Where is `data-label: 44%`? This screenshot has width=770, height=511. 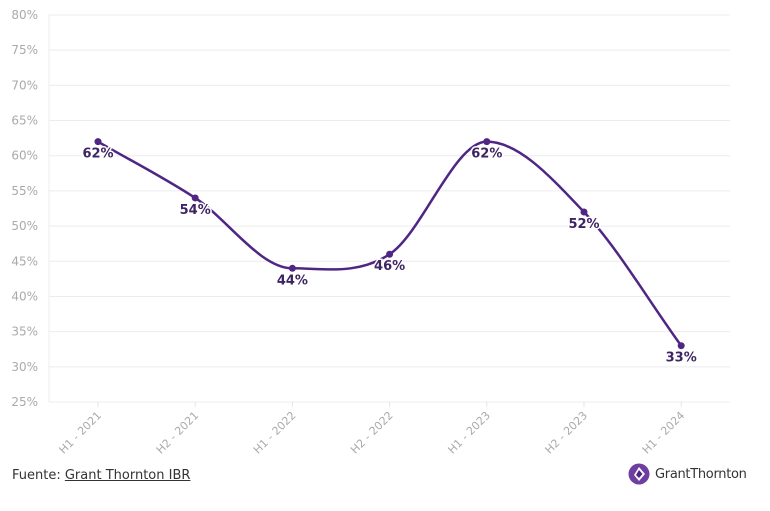
data-label: 44% is located at coordinates (292, 280).